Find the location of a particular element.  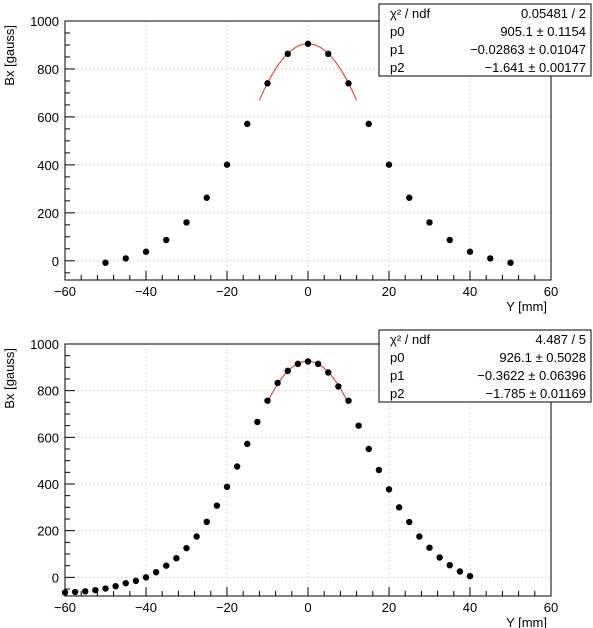

stats-row-value: 4.487 / 5 is located at coordinates (560, 339).